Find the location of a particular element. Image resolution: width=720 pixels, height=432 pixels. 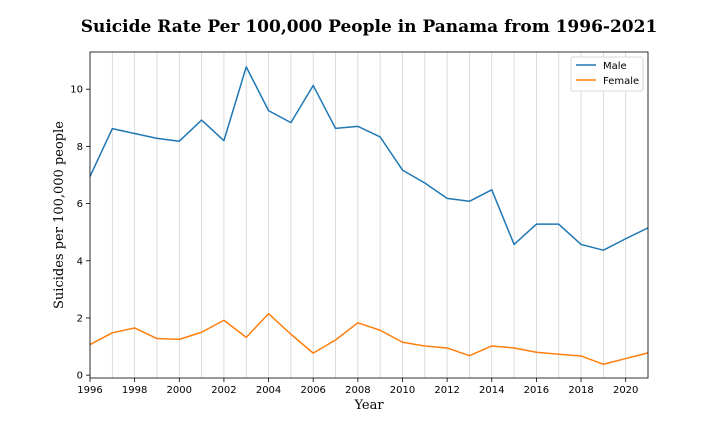

y-tick-label: 6 is located at coordinates (80, 204).